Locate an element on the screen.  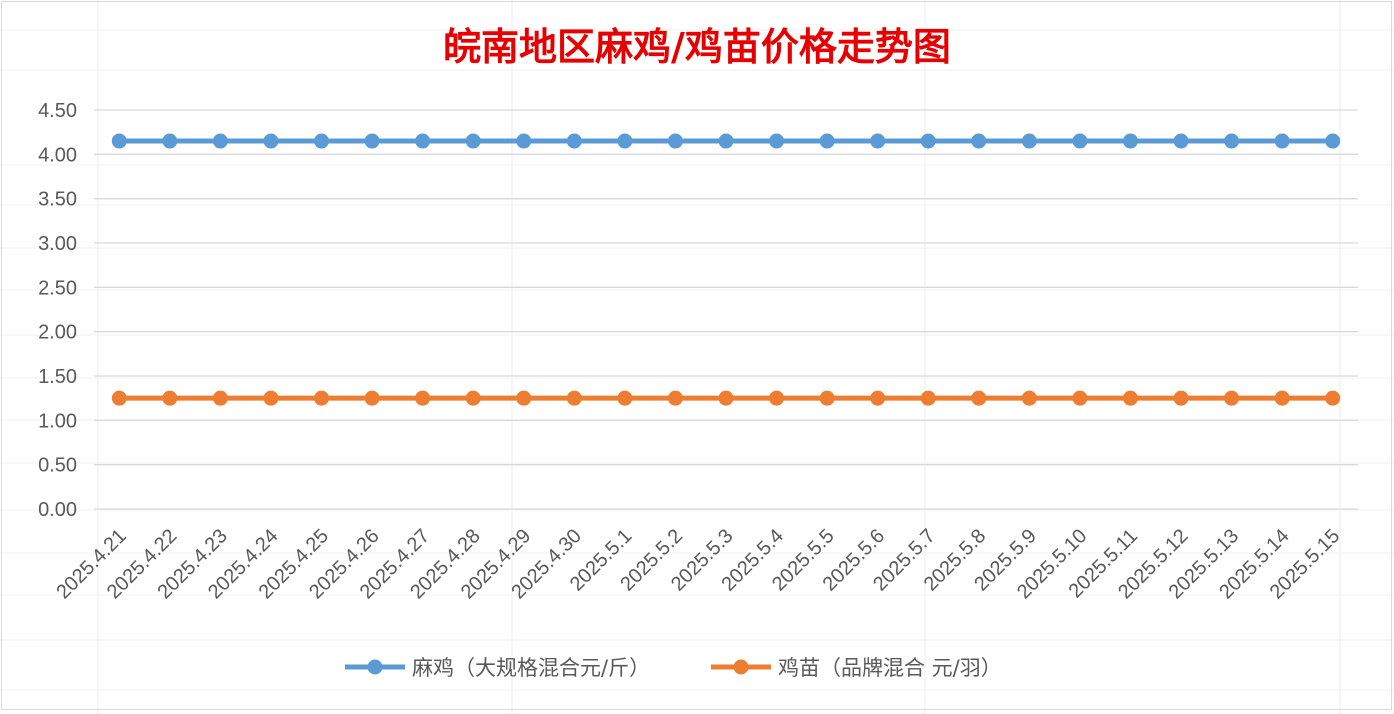
legend-item: 麻鸡（大规格混合元/斤） is located at coordinates (497, 668).